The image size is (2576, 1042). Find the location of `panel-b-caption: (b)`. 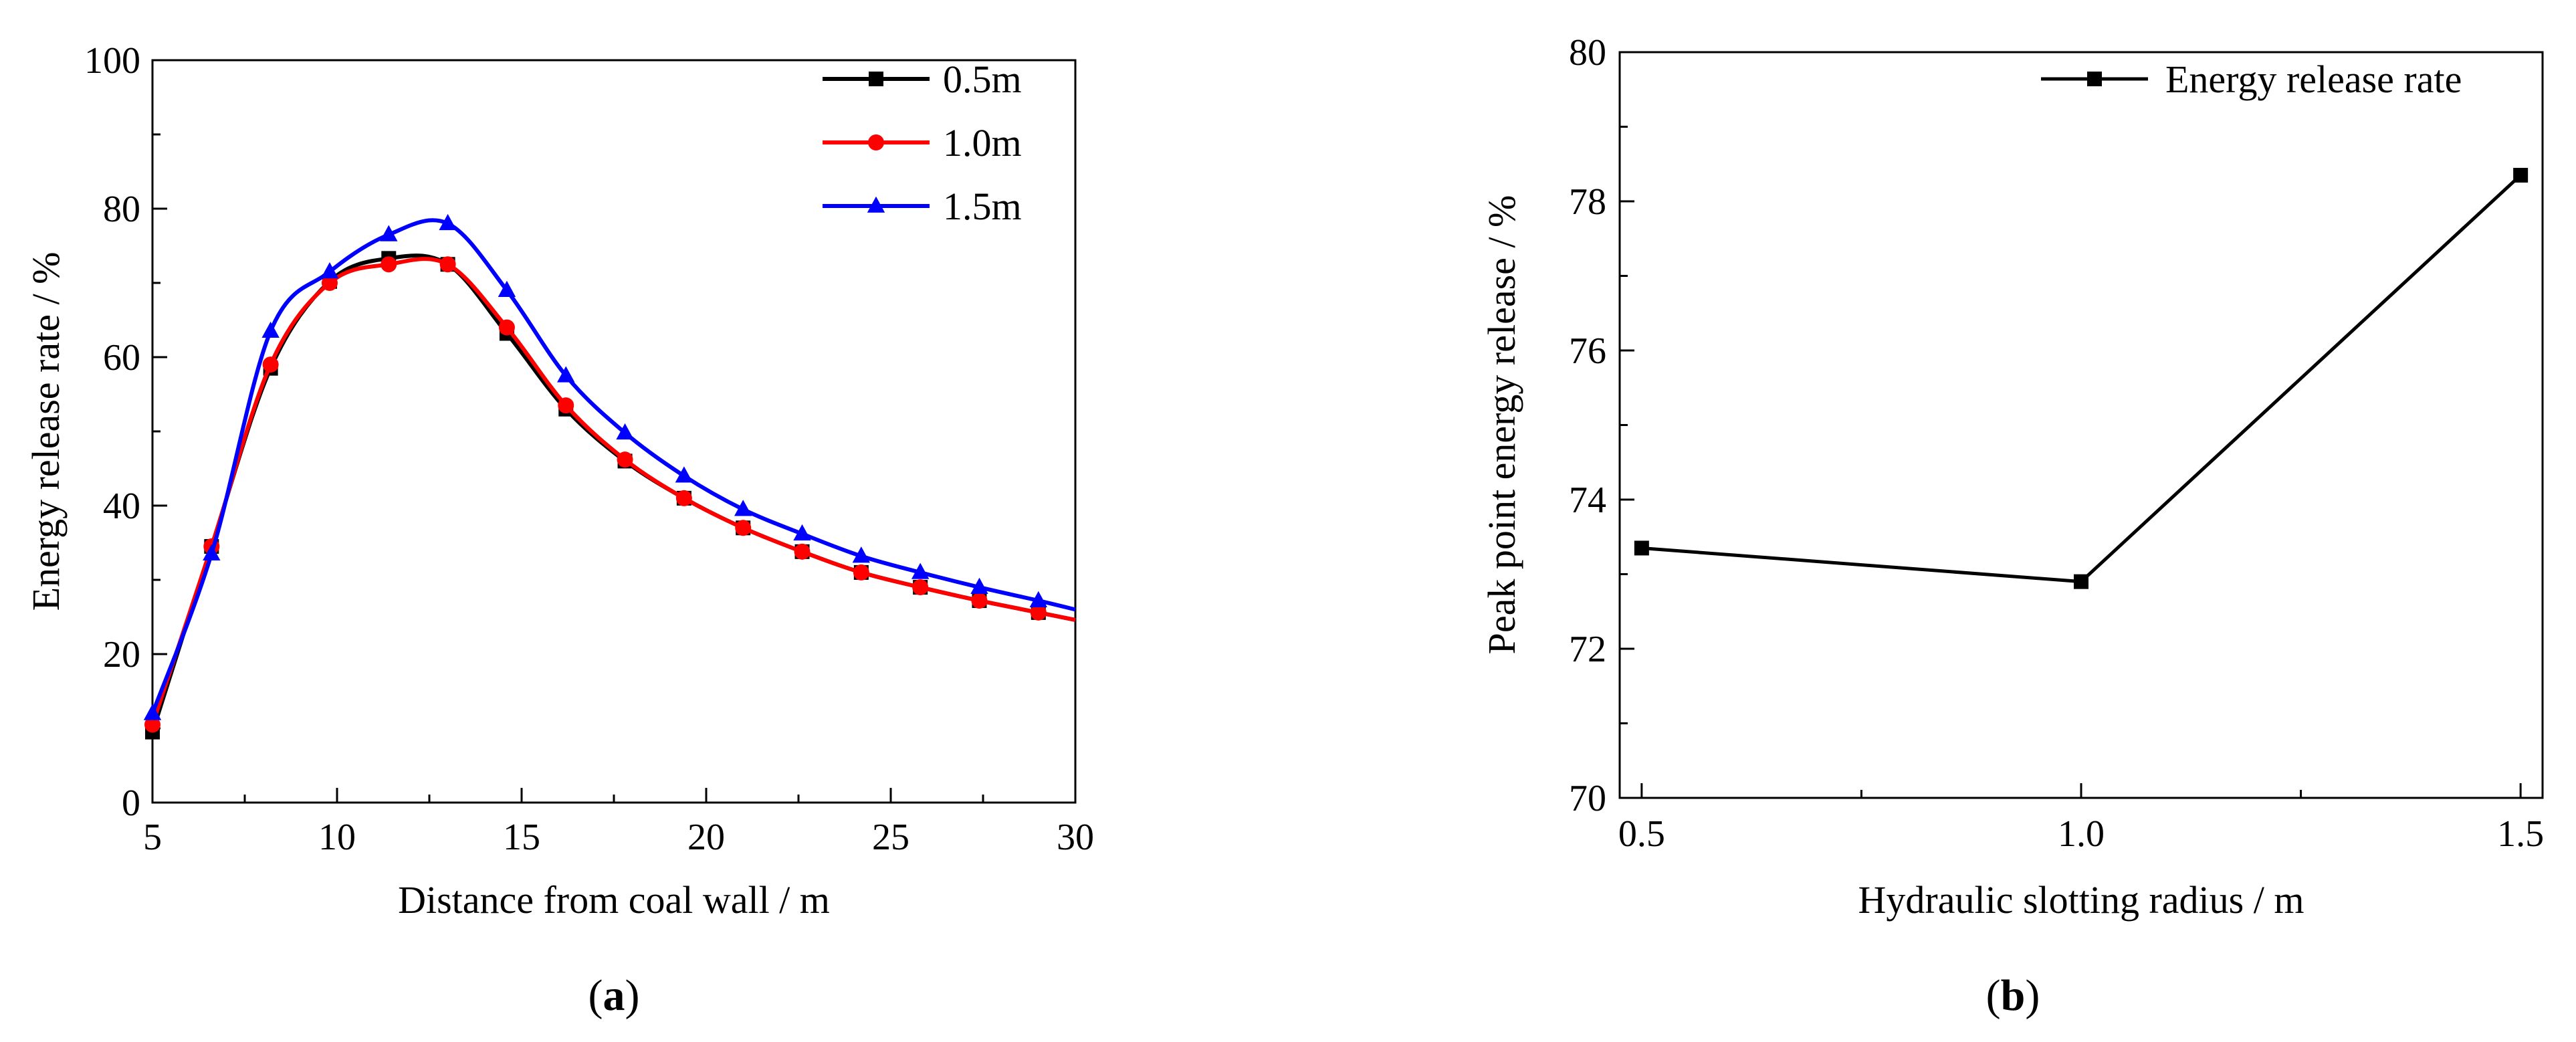

panel-b-caption: (b) is located at coordinates (2013, 995).